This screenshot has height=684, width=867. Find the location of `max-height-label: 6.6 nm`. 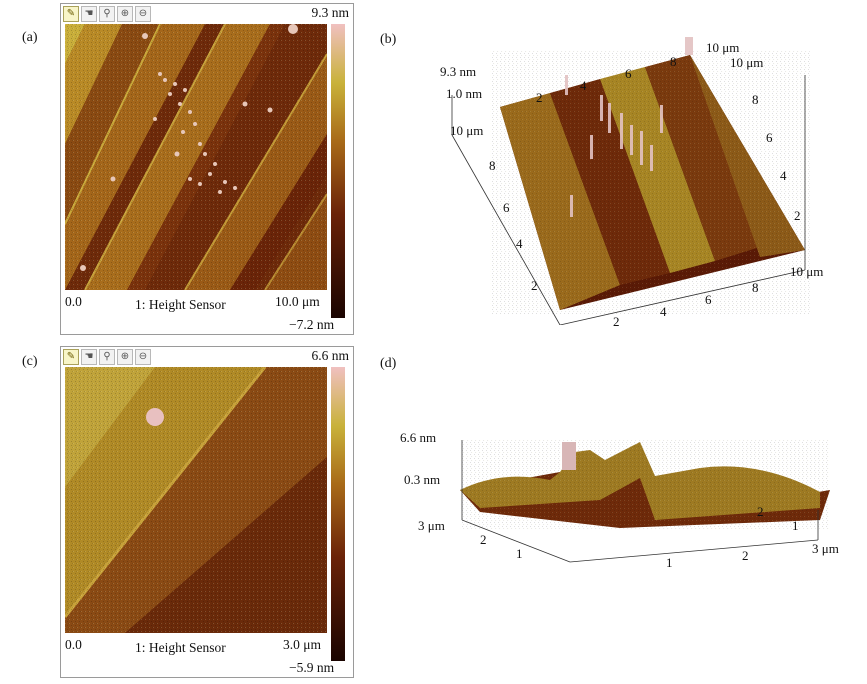

max-height-label: 6.6 nm is located at coordinates (330, 355).